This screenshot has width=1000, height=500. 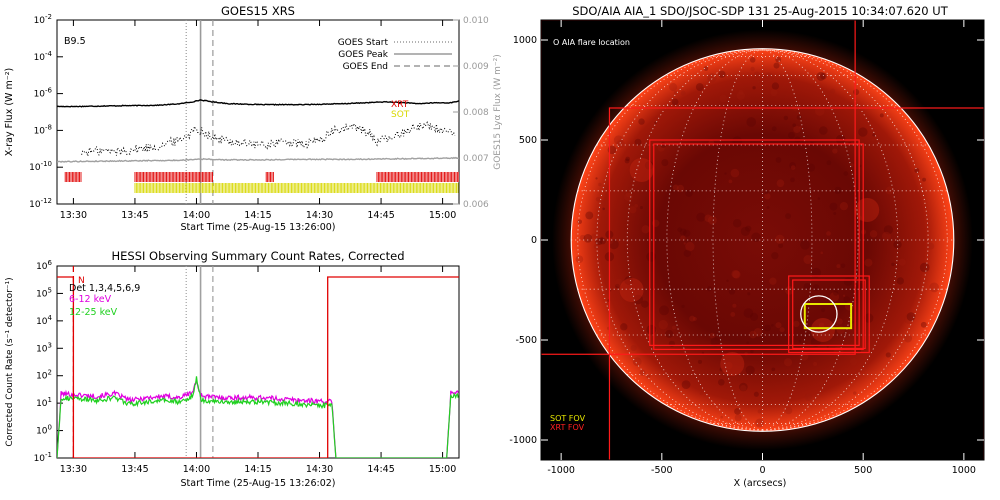 What do you see at coordinates (523, 440) in the screenshot?
I see `aia-ytick-label: -1000` at bounding box center [523, 440].